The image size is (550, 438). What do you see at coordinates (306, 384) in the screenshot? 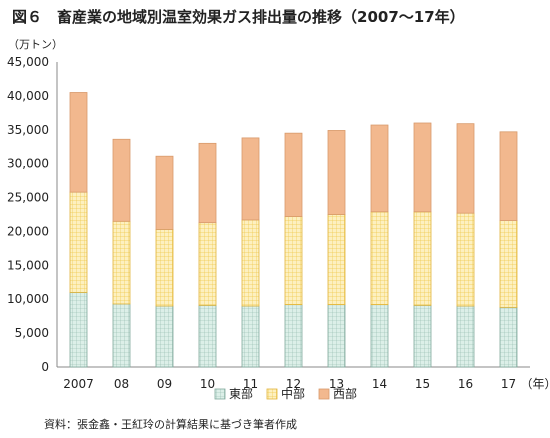
I see `x-tick-labels: 2007 08 09 10 11 12 13 14 15 16 17 （年）` at bounding box center [306, 384].